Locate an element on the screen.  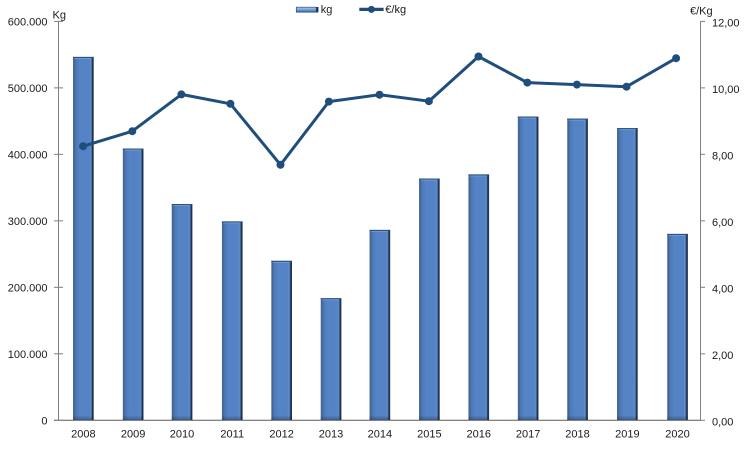
svg-text: 400.000 is located at coordinates (28, 155).